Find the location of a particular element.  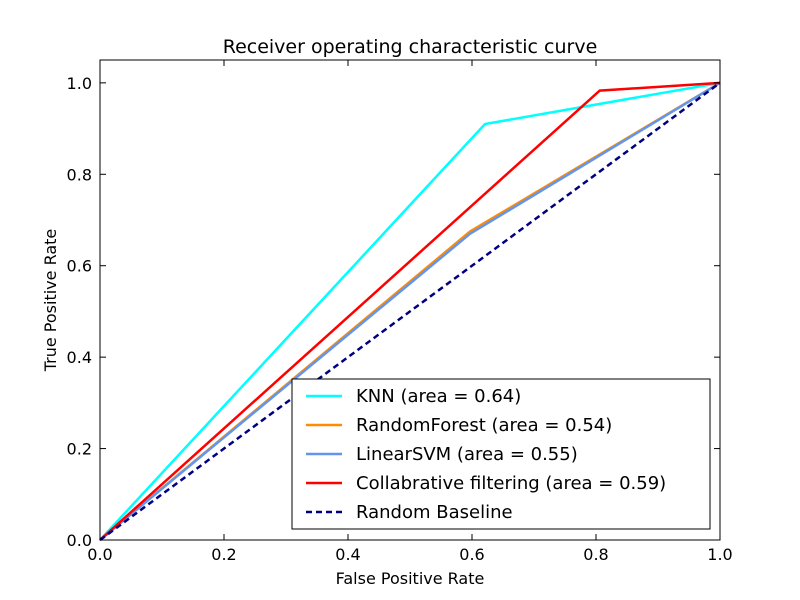

x-tick-label: 1.0 is located at coordinates (719, 554).